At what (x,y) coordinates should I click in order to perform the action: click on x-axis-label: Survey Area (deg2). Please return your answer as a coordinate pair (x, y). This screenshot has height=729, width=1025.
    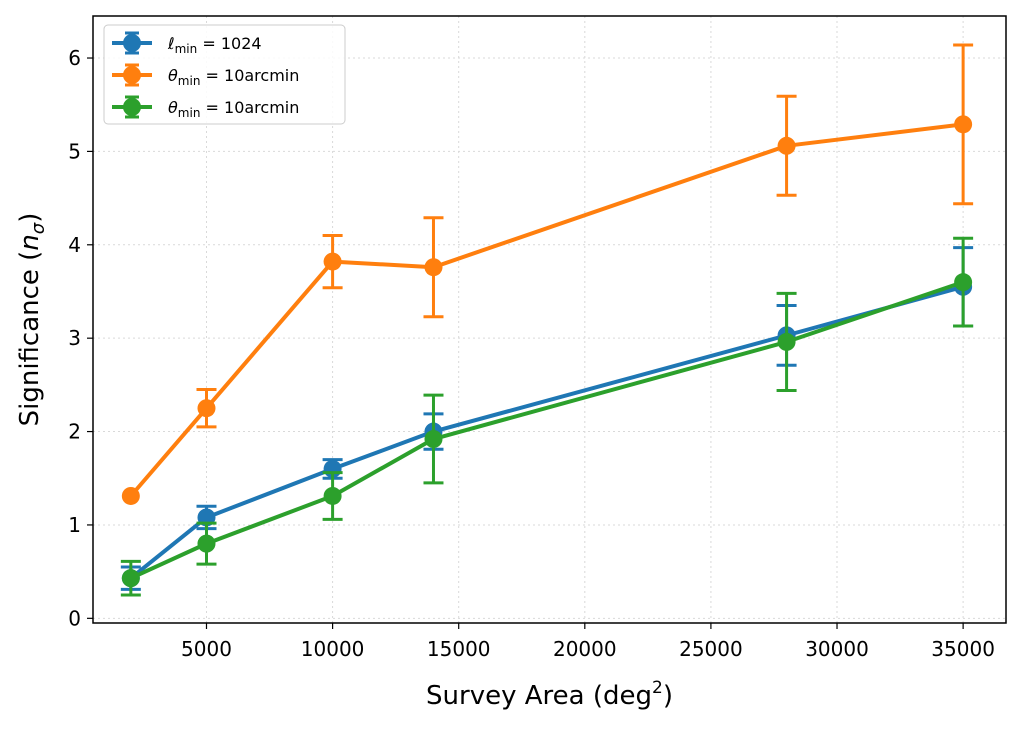
    Looking at the image, I should click on (549, 694).